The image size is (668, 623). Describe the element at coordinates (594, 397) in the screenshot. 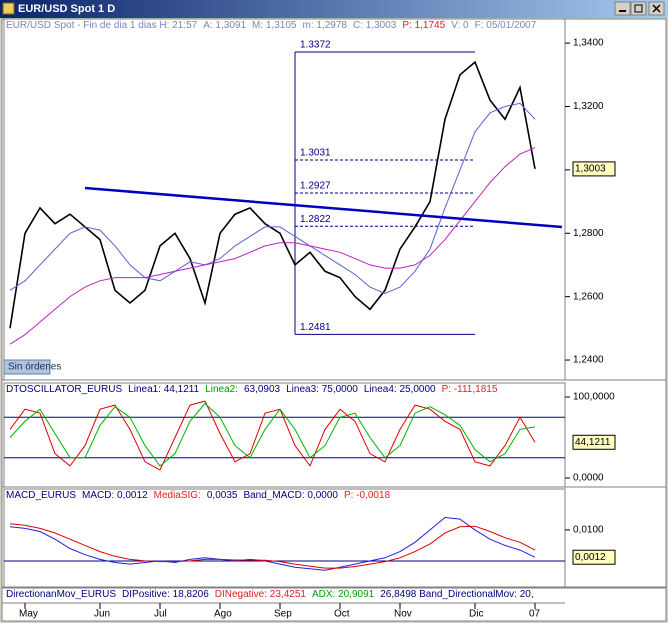

I see `y-tick-label: 100,0000` at that location.